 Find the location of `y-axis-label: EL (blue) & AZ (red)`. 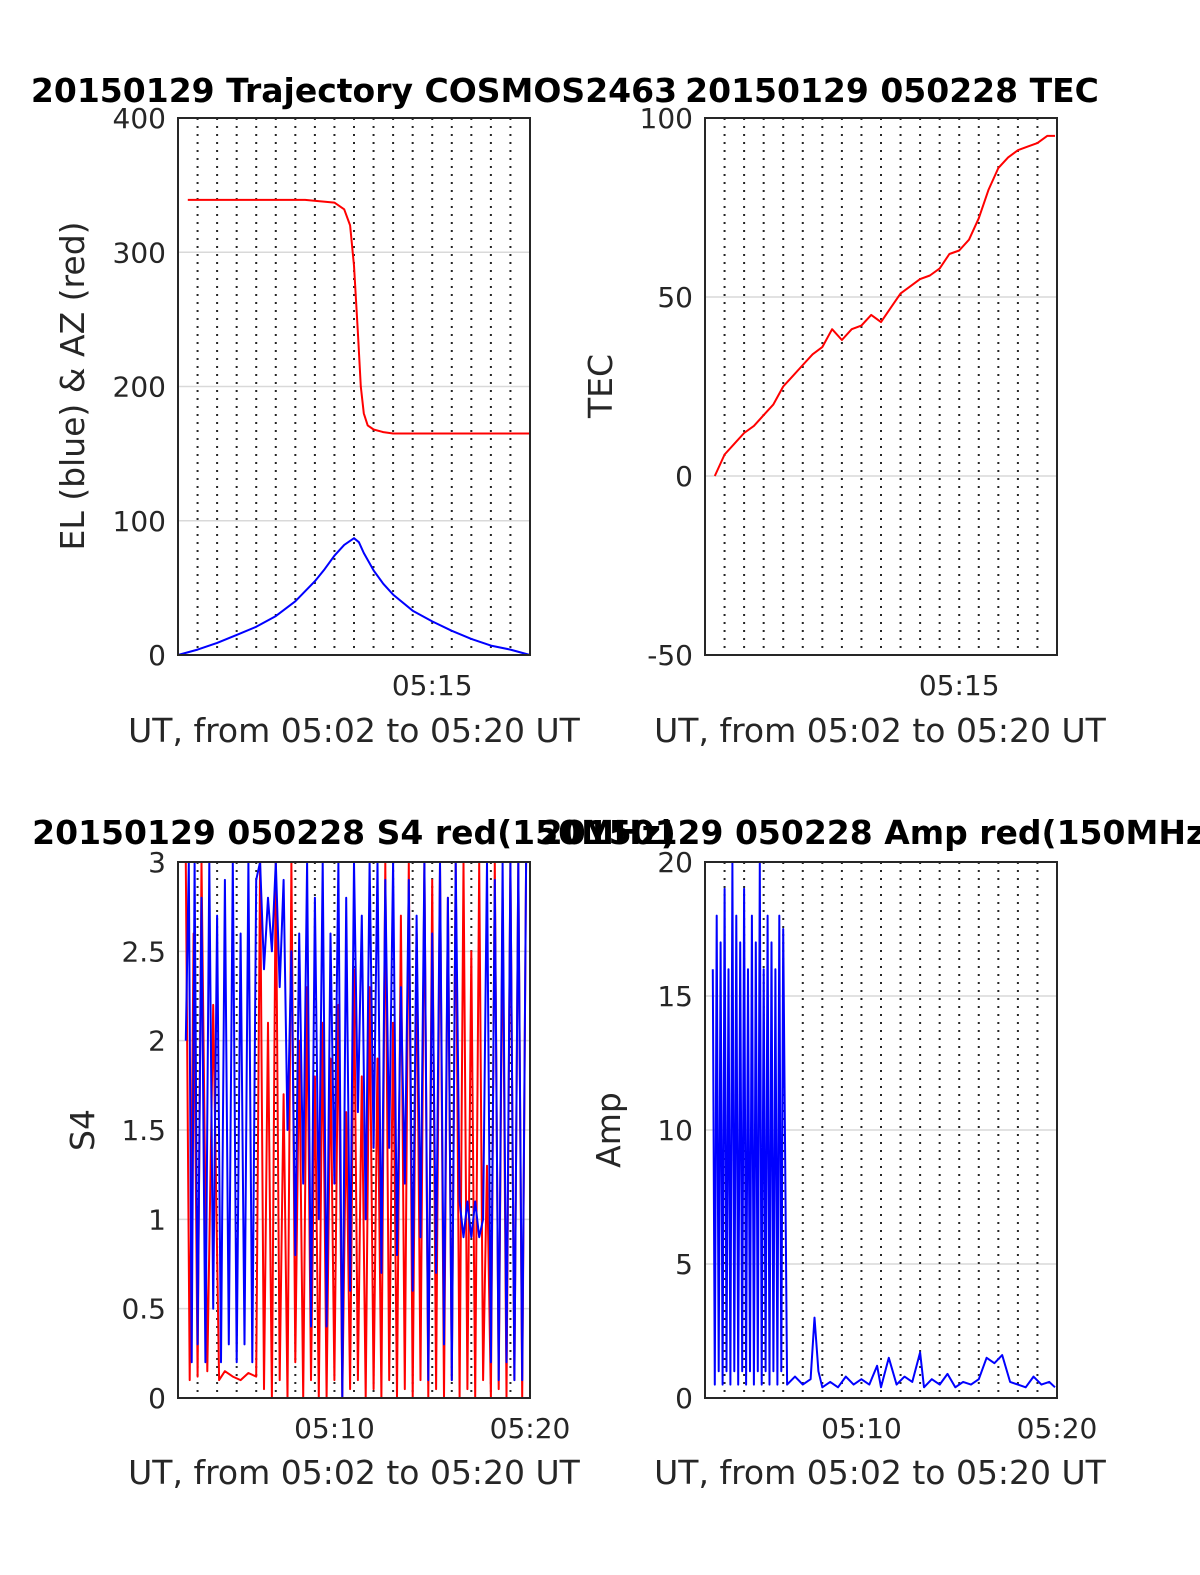

y-axis-label: EL (blue) & AZ (red) is located at coordinates (72, 385).